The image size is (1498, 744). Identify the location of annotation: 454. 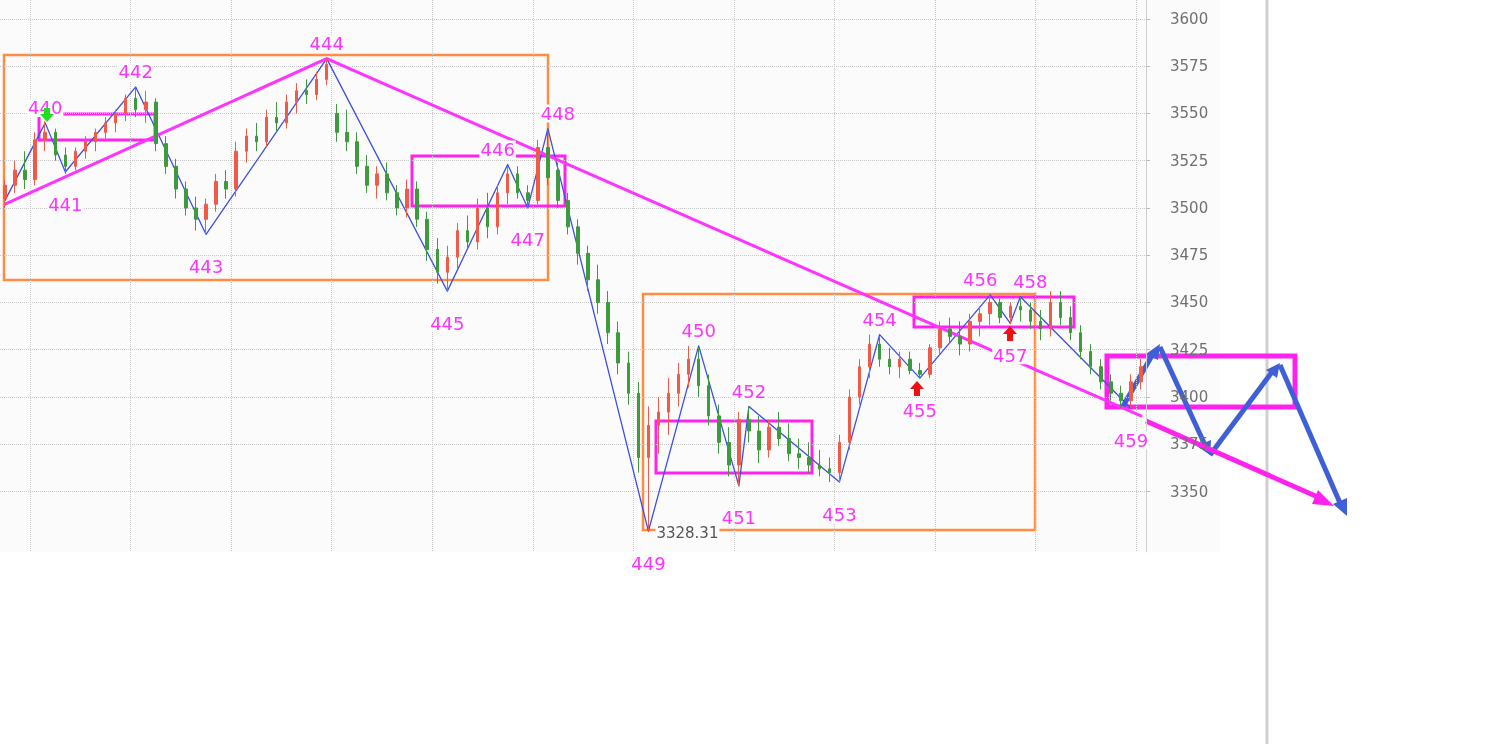
(879, 320).